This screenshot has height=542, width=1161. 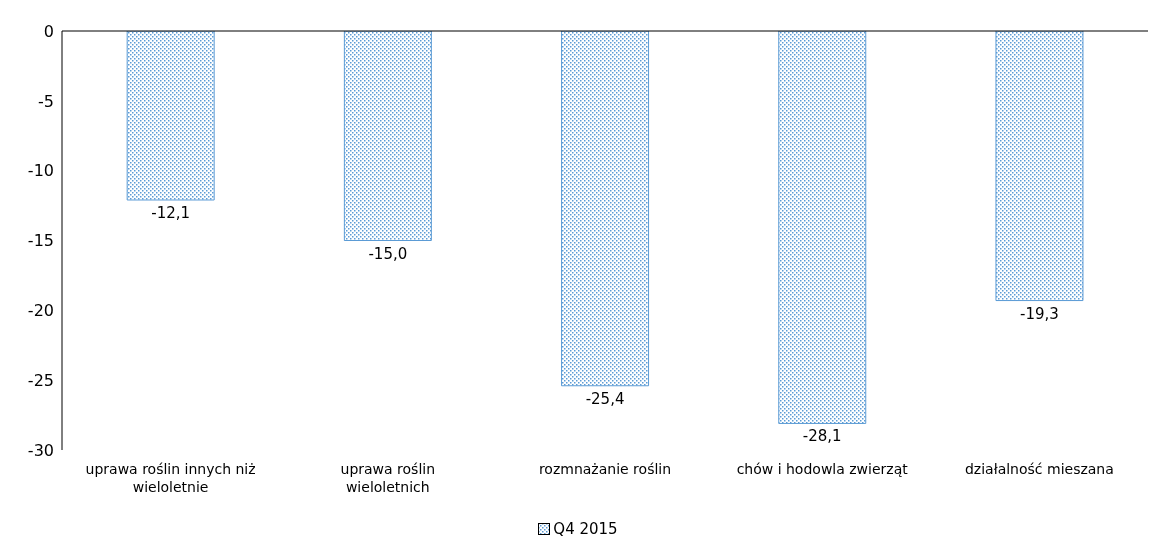 What do you see at coordinates (48, 31) in the screenshot?
I see `y-tick-label: 0` at bounding box center [48, 31].